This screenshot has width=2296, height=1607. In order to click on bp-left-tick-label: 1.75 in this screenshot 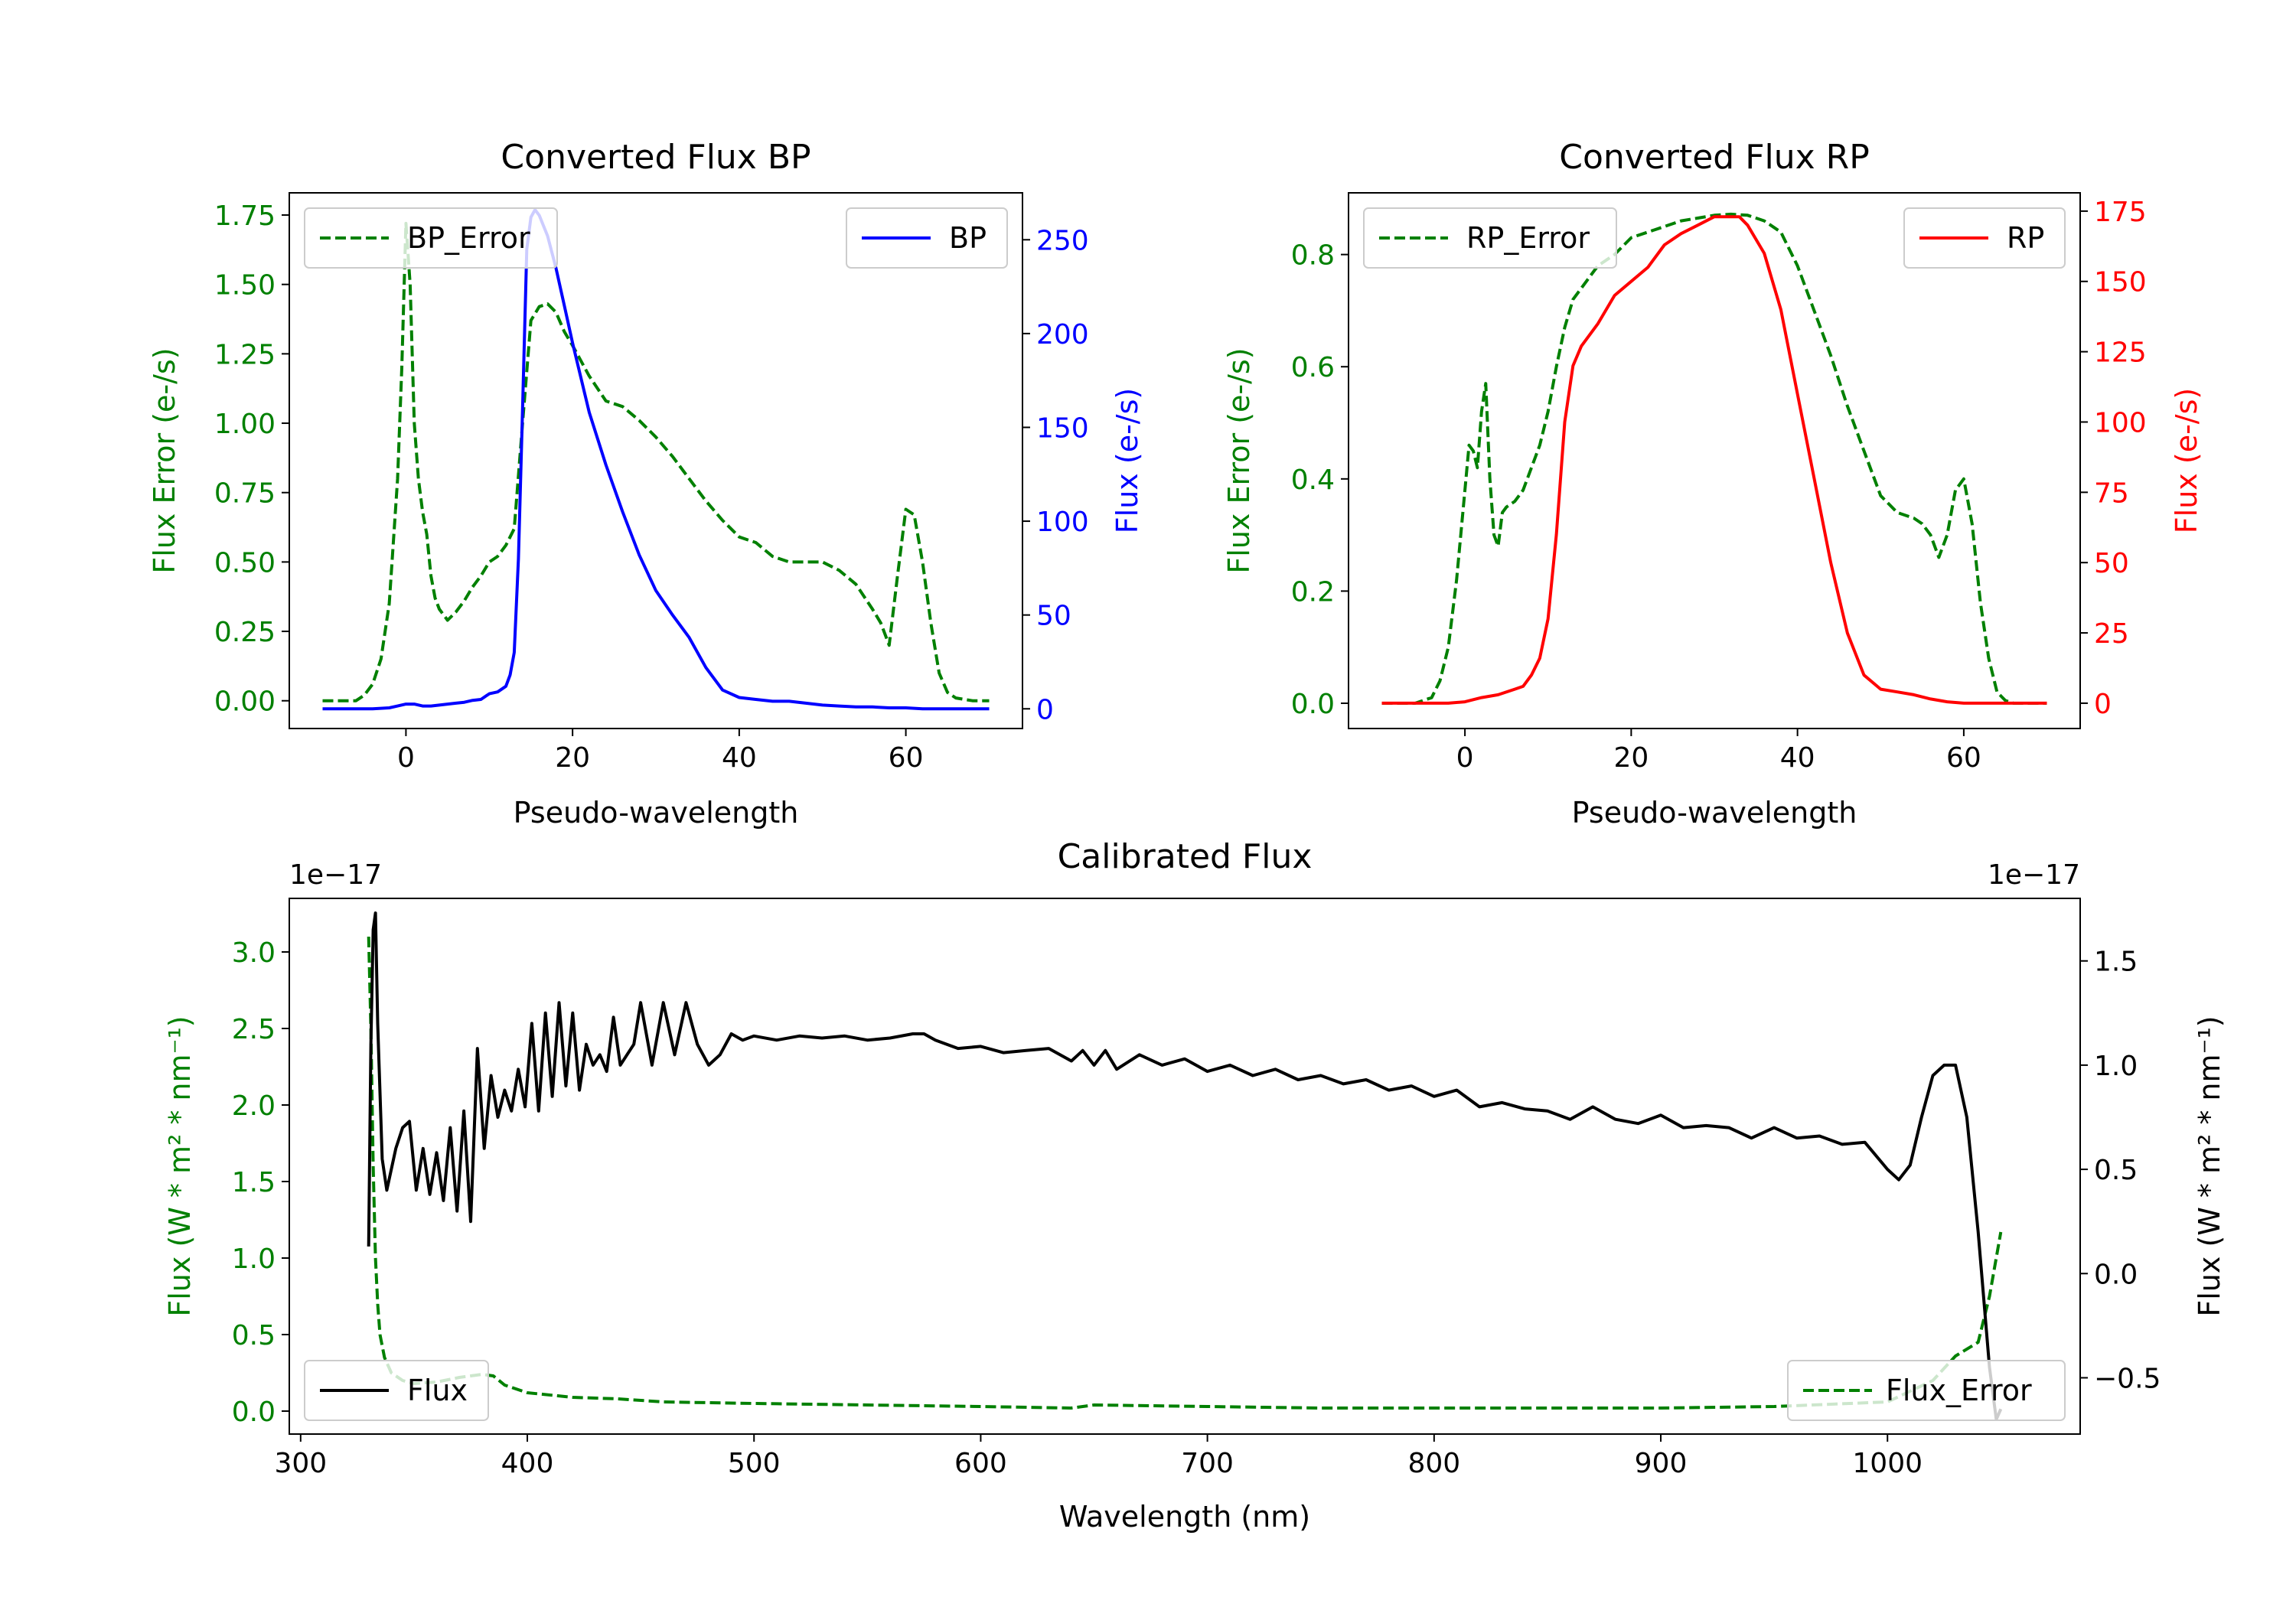, I will do `click(245, 216)`.